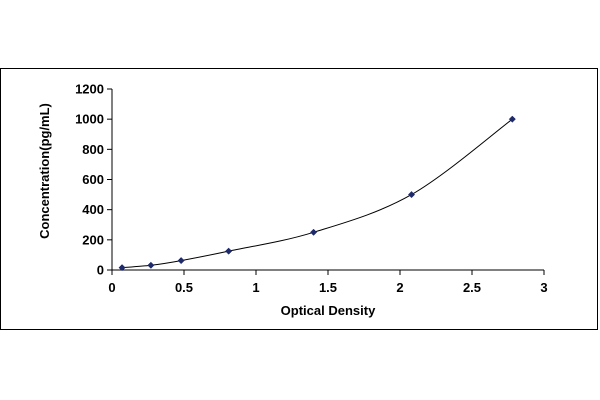 The width and height of the screenshot is (600, 400). What do you see at coordinates (89, 119) in the screenshot?
I see `y-tick-label: 1000` at bounding box center [89, 119].